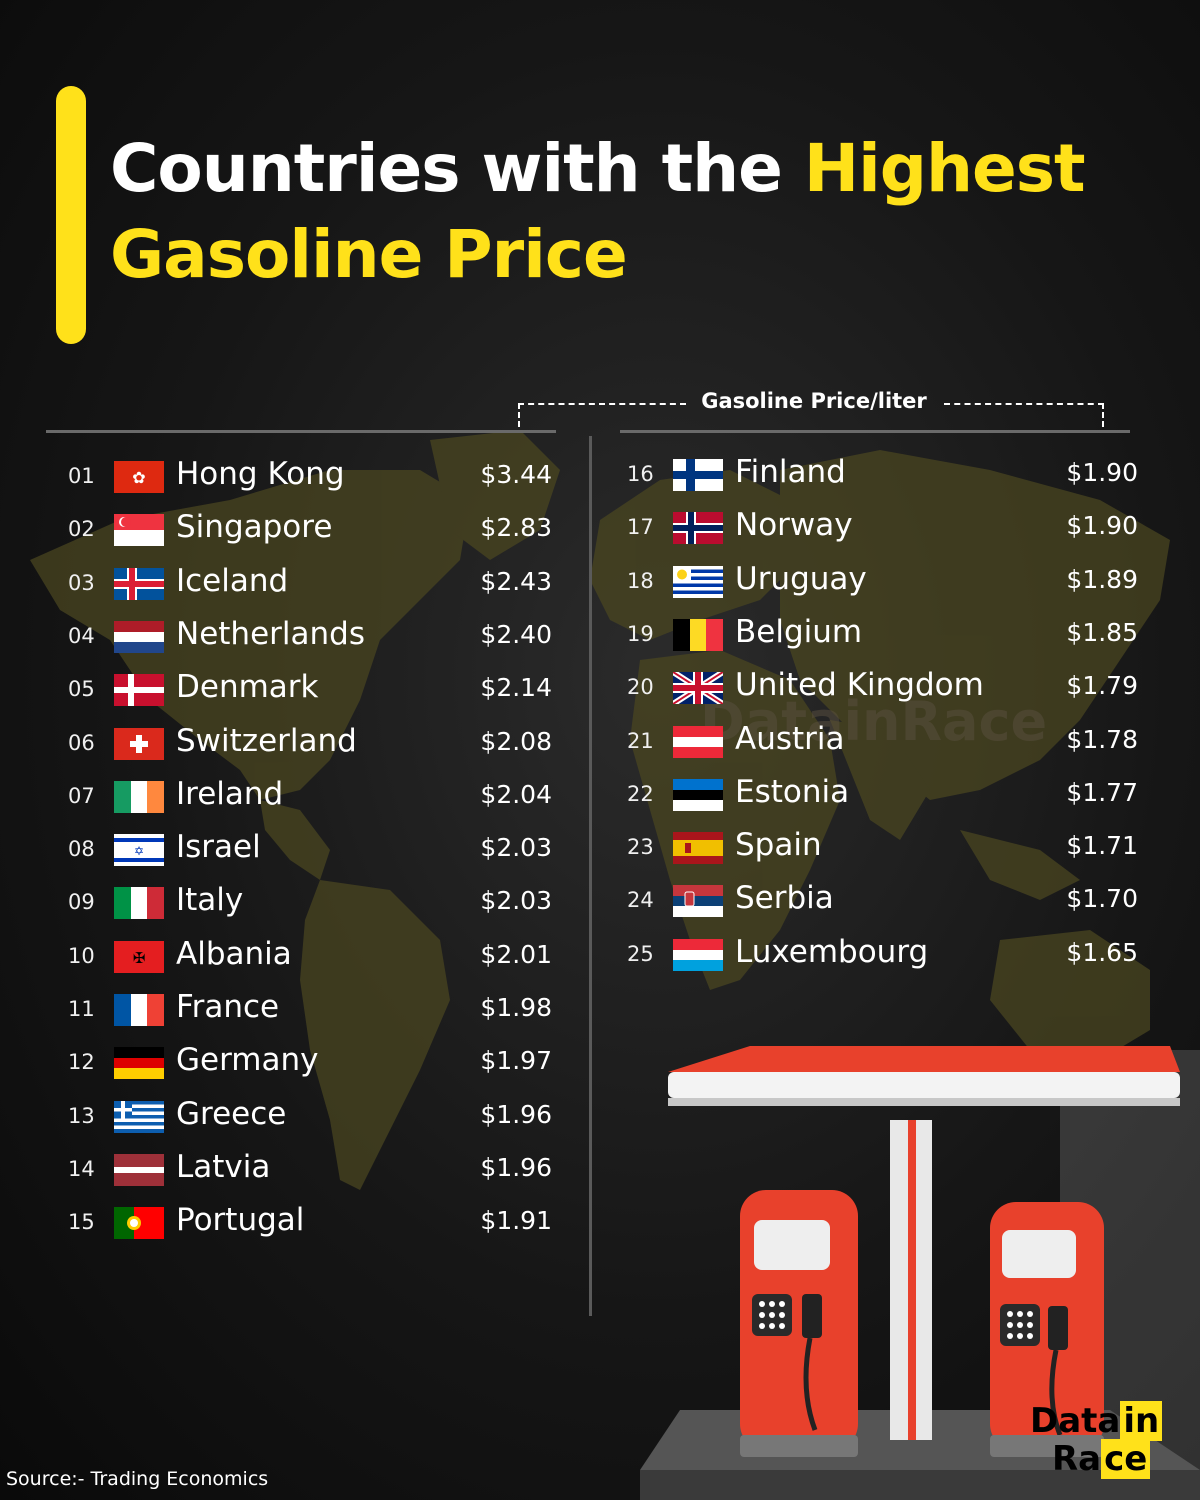 The height and width of the screenshot is (1500, 1200). What do you see at coordinates (698, 581) in the screenshot?
I see `uy-flag-icon` at bounding box center [698, 581].